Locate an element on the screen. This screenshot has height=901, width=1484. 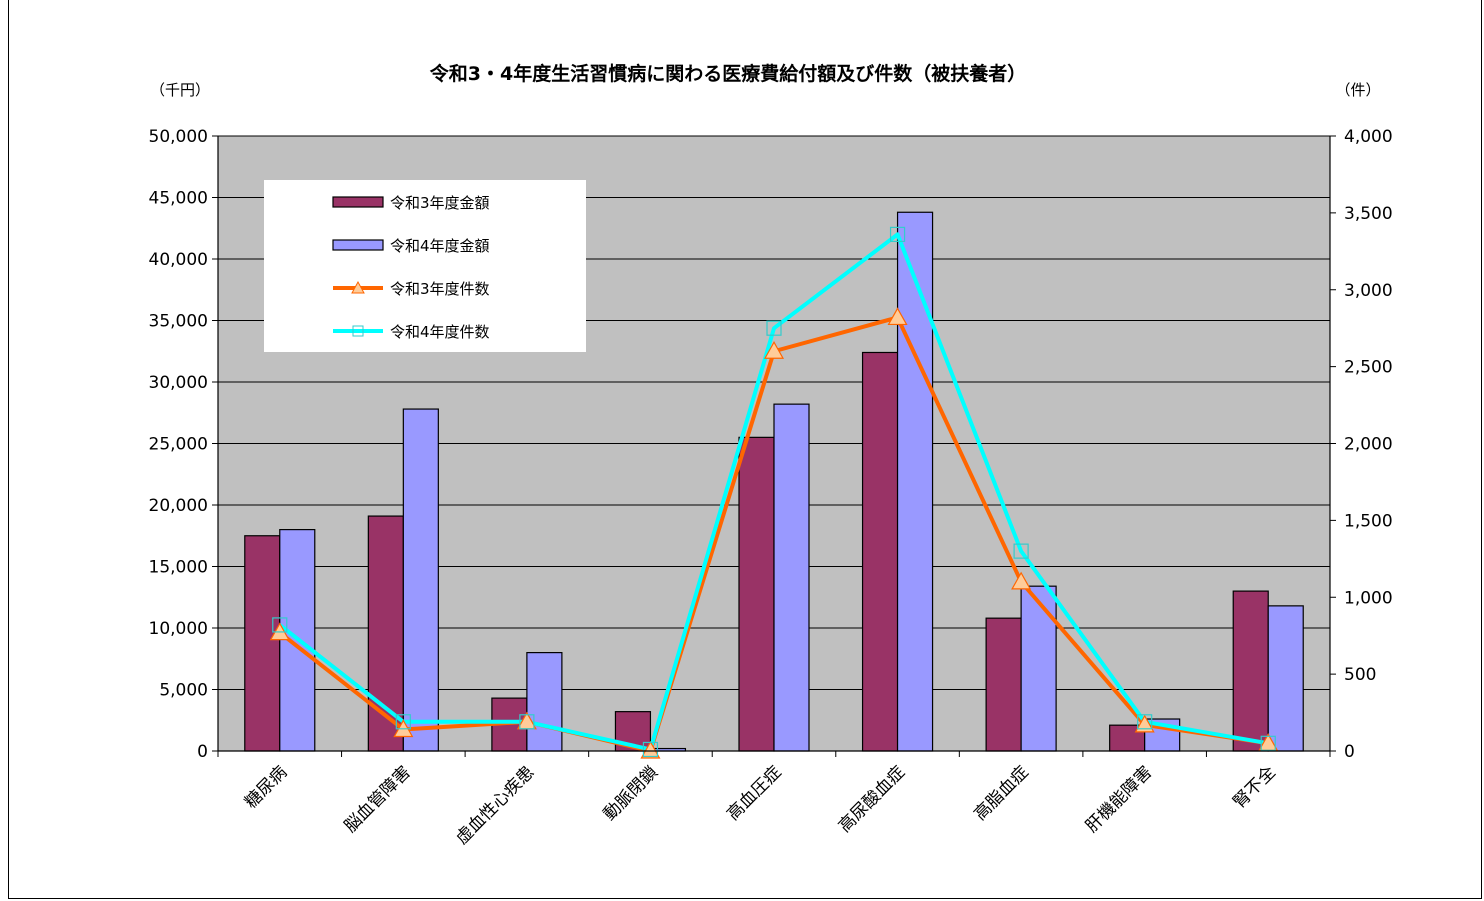
x-category-label: 脳血管障害 is located at coordinates (378, 799).